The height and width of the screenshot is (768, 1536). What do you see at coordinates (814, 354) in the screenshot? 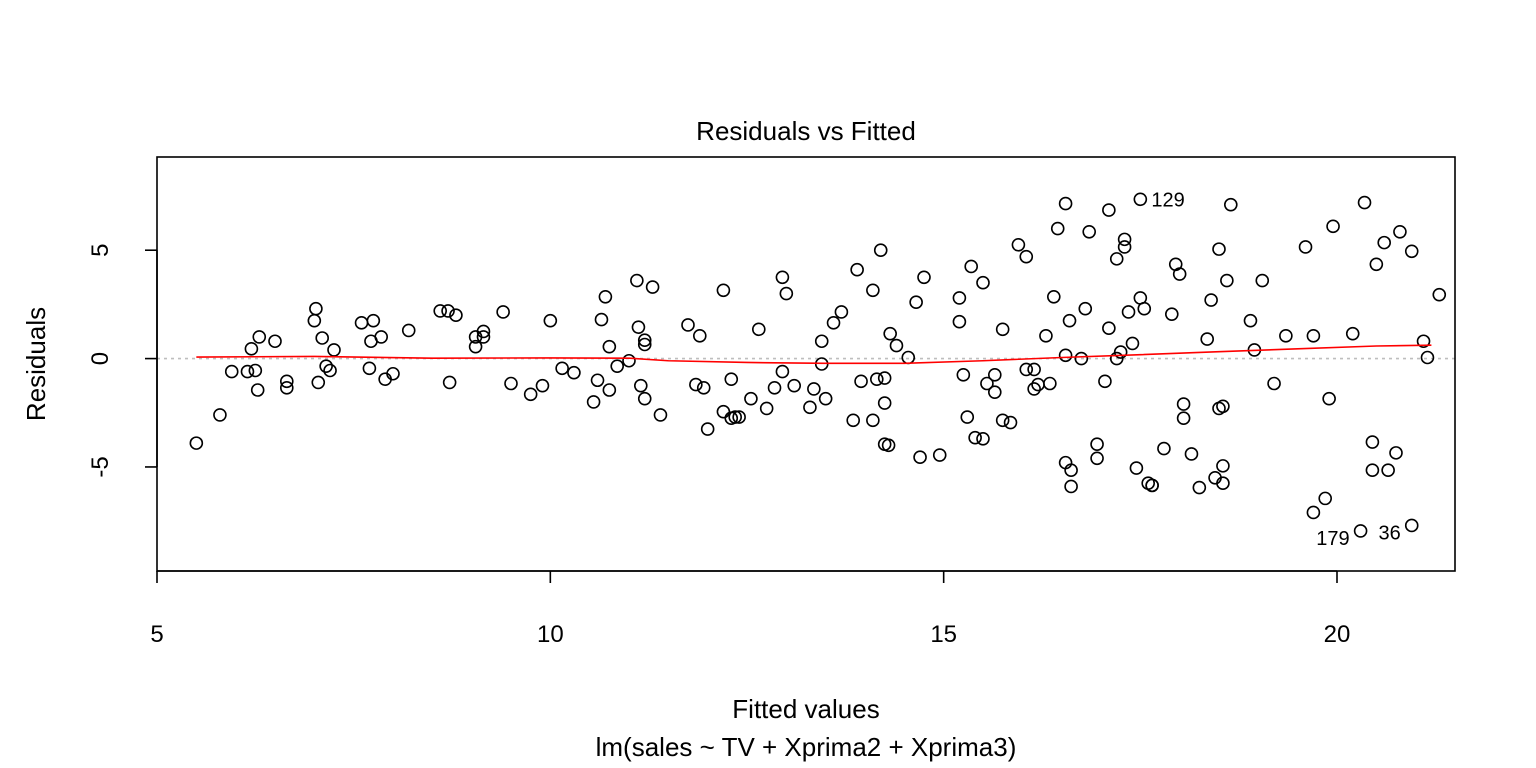
I see `smooth-line` at bounding box center [814, 354].